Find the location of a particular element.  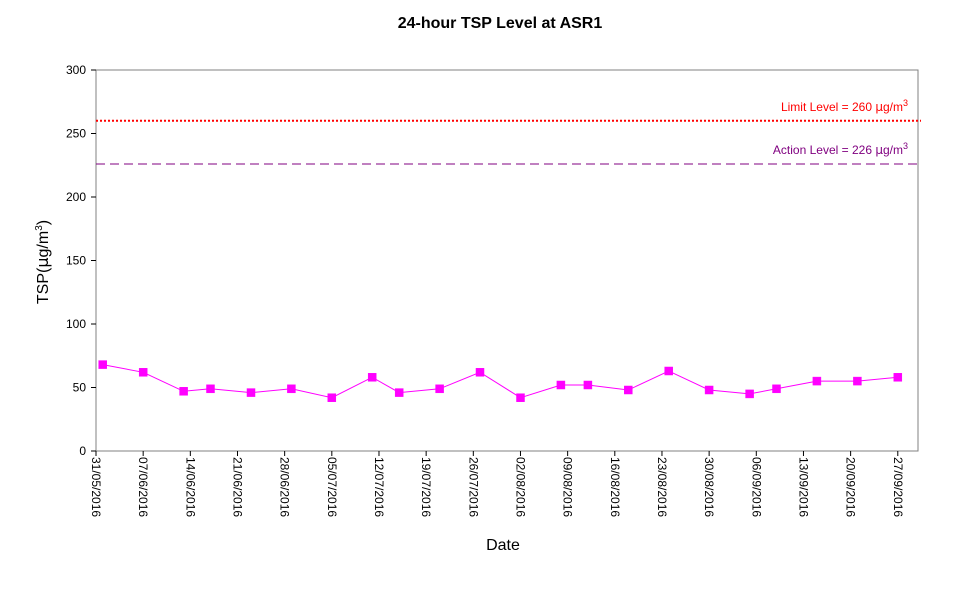

y-tick-label: 300 is located at coordinates (76, 70).